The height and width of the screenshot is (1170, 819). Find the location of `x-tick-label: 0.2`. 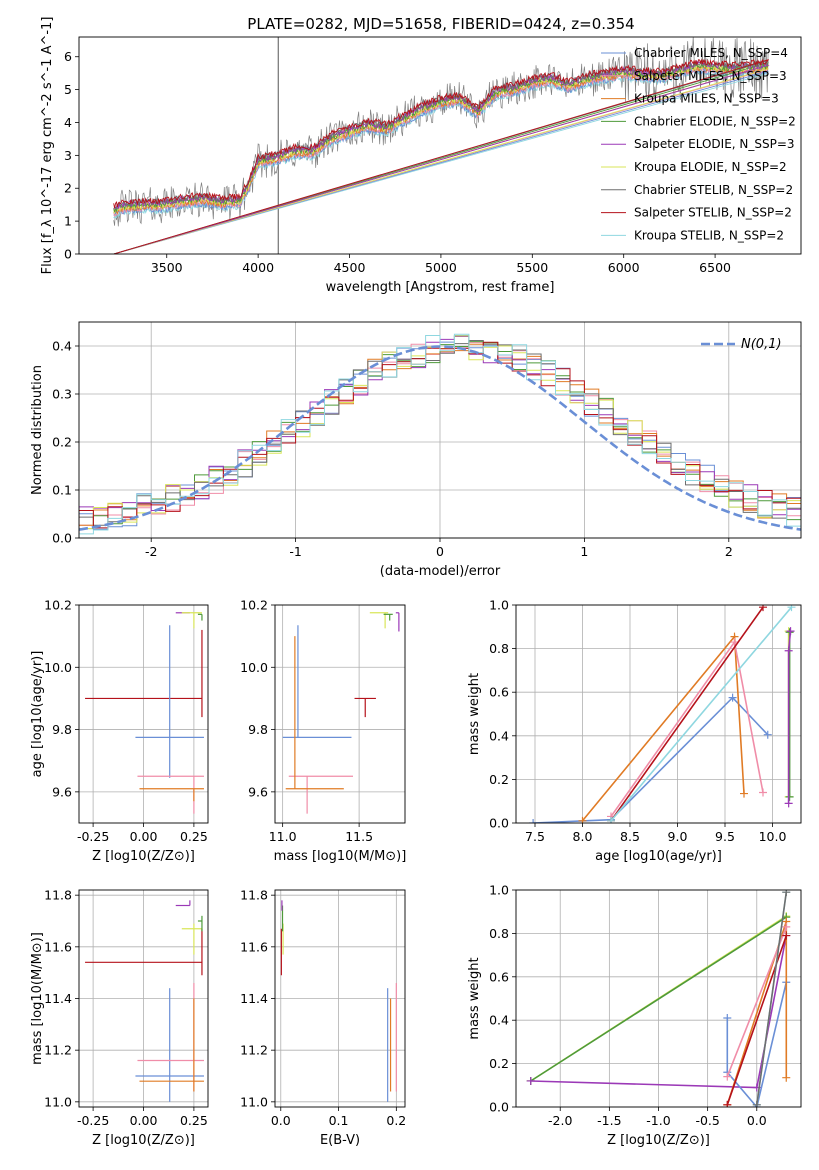

x-tick-label: 0.2 is located at coordinates (396, 1120).